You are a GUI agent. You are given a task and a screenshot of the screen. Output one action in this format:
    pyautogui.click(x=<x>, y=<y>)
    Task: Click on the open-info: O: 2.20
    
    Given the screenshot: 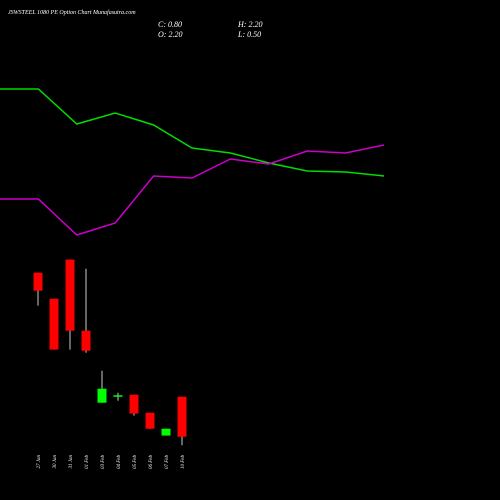 What is the action you would take?
    pyautogui.click(x=170, y=34)
    